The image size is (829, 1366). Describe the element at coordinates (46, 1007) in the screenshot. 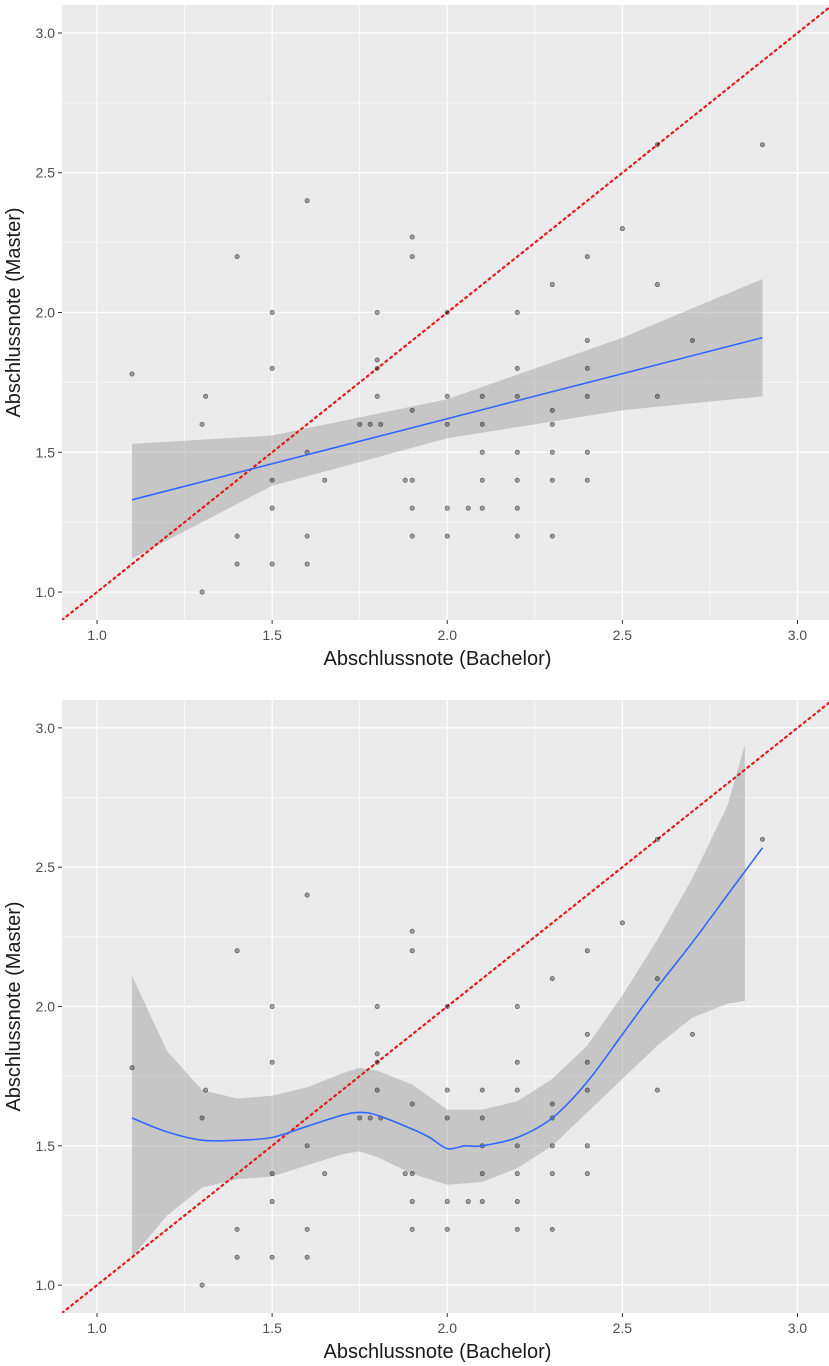

I see `y-tick-label: 2.0` at that location.